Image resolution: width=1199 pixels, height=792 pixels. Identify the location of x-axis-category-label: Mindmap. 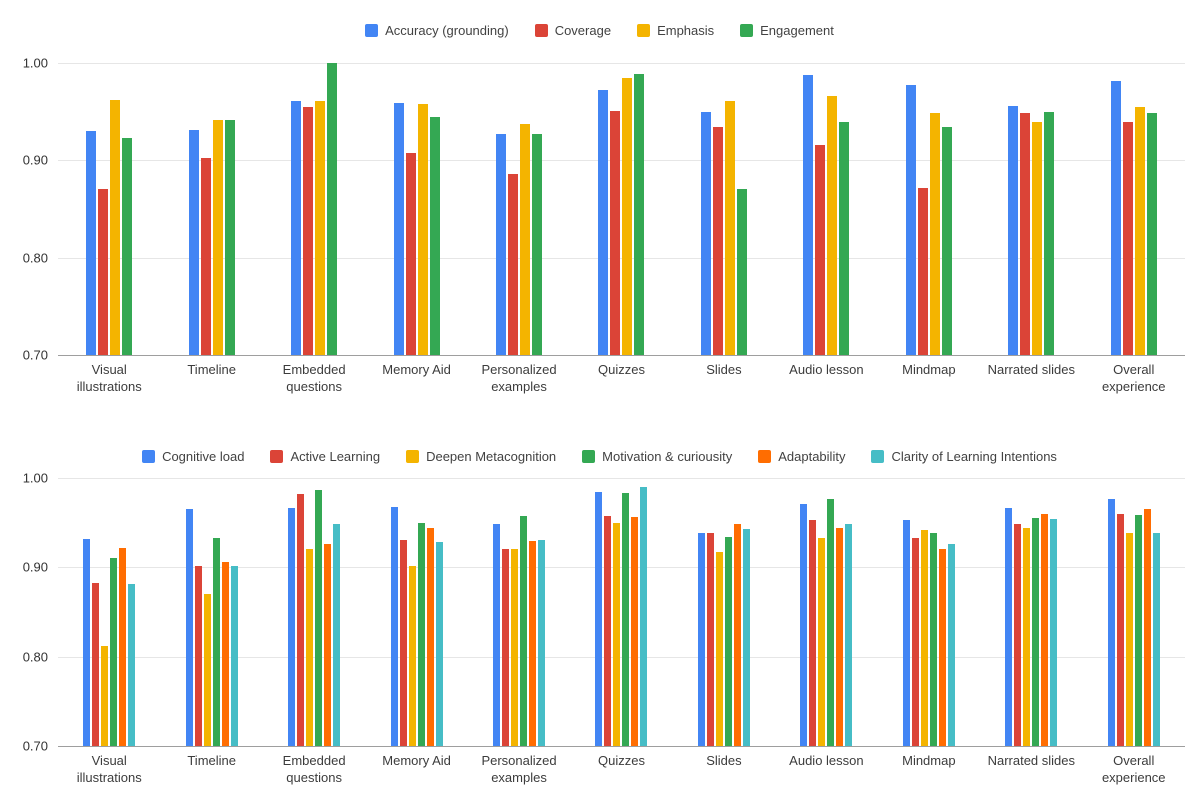
(929, 384).